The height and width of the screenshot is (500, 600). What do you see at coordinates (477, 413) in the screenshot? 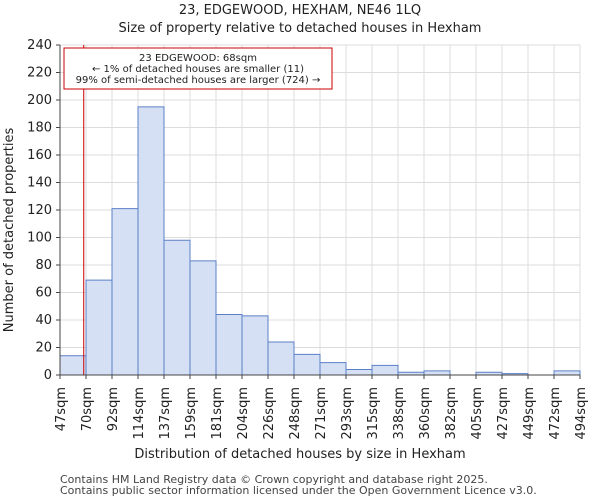
I see `x-tick-label: 405sqm` at bounding box center [477, 413].